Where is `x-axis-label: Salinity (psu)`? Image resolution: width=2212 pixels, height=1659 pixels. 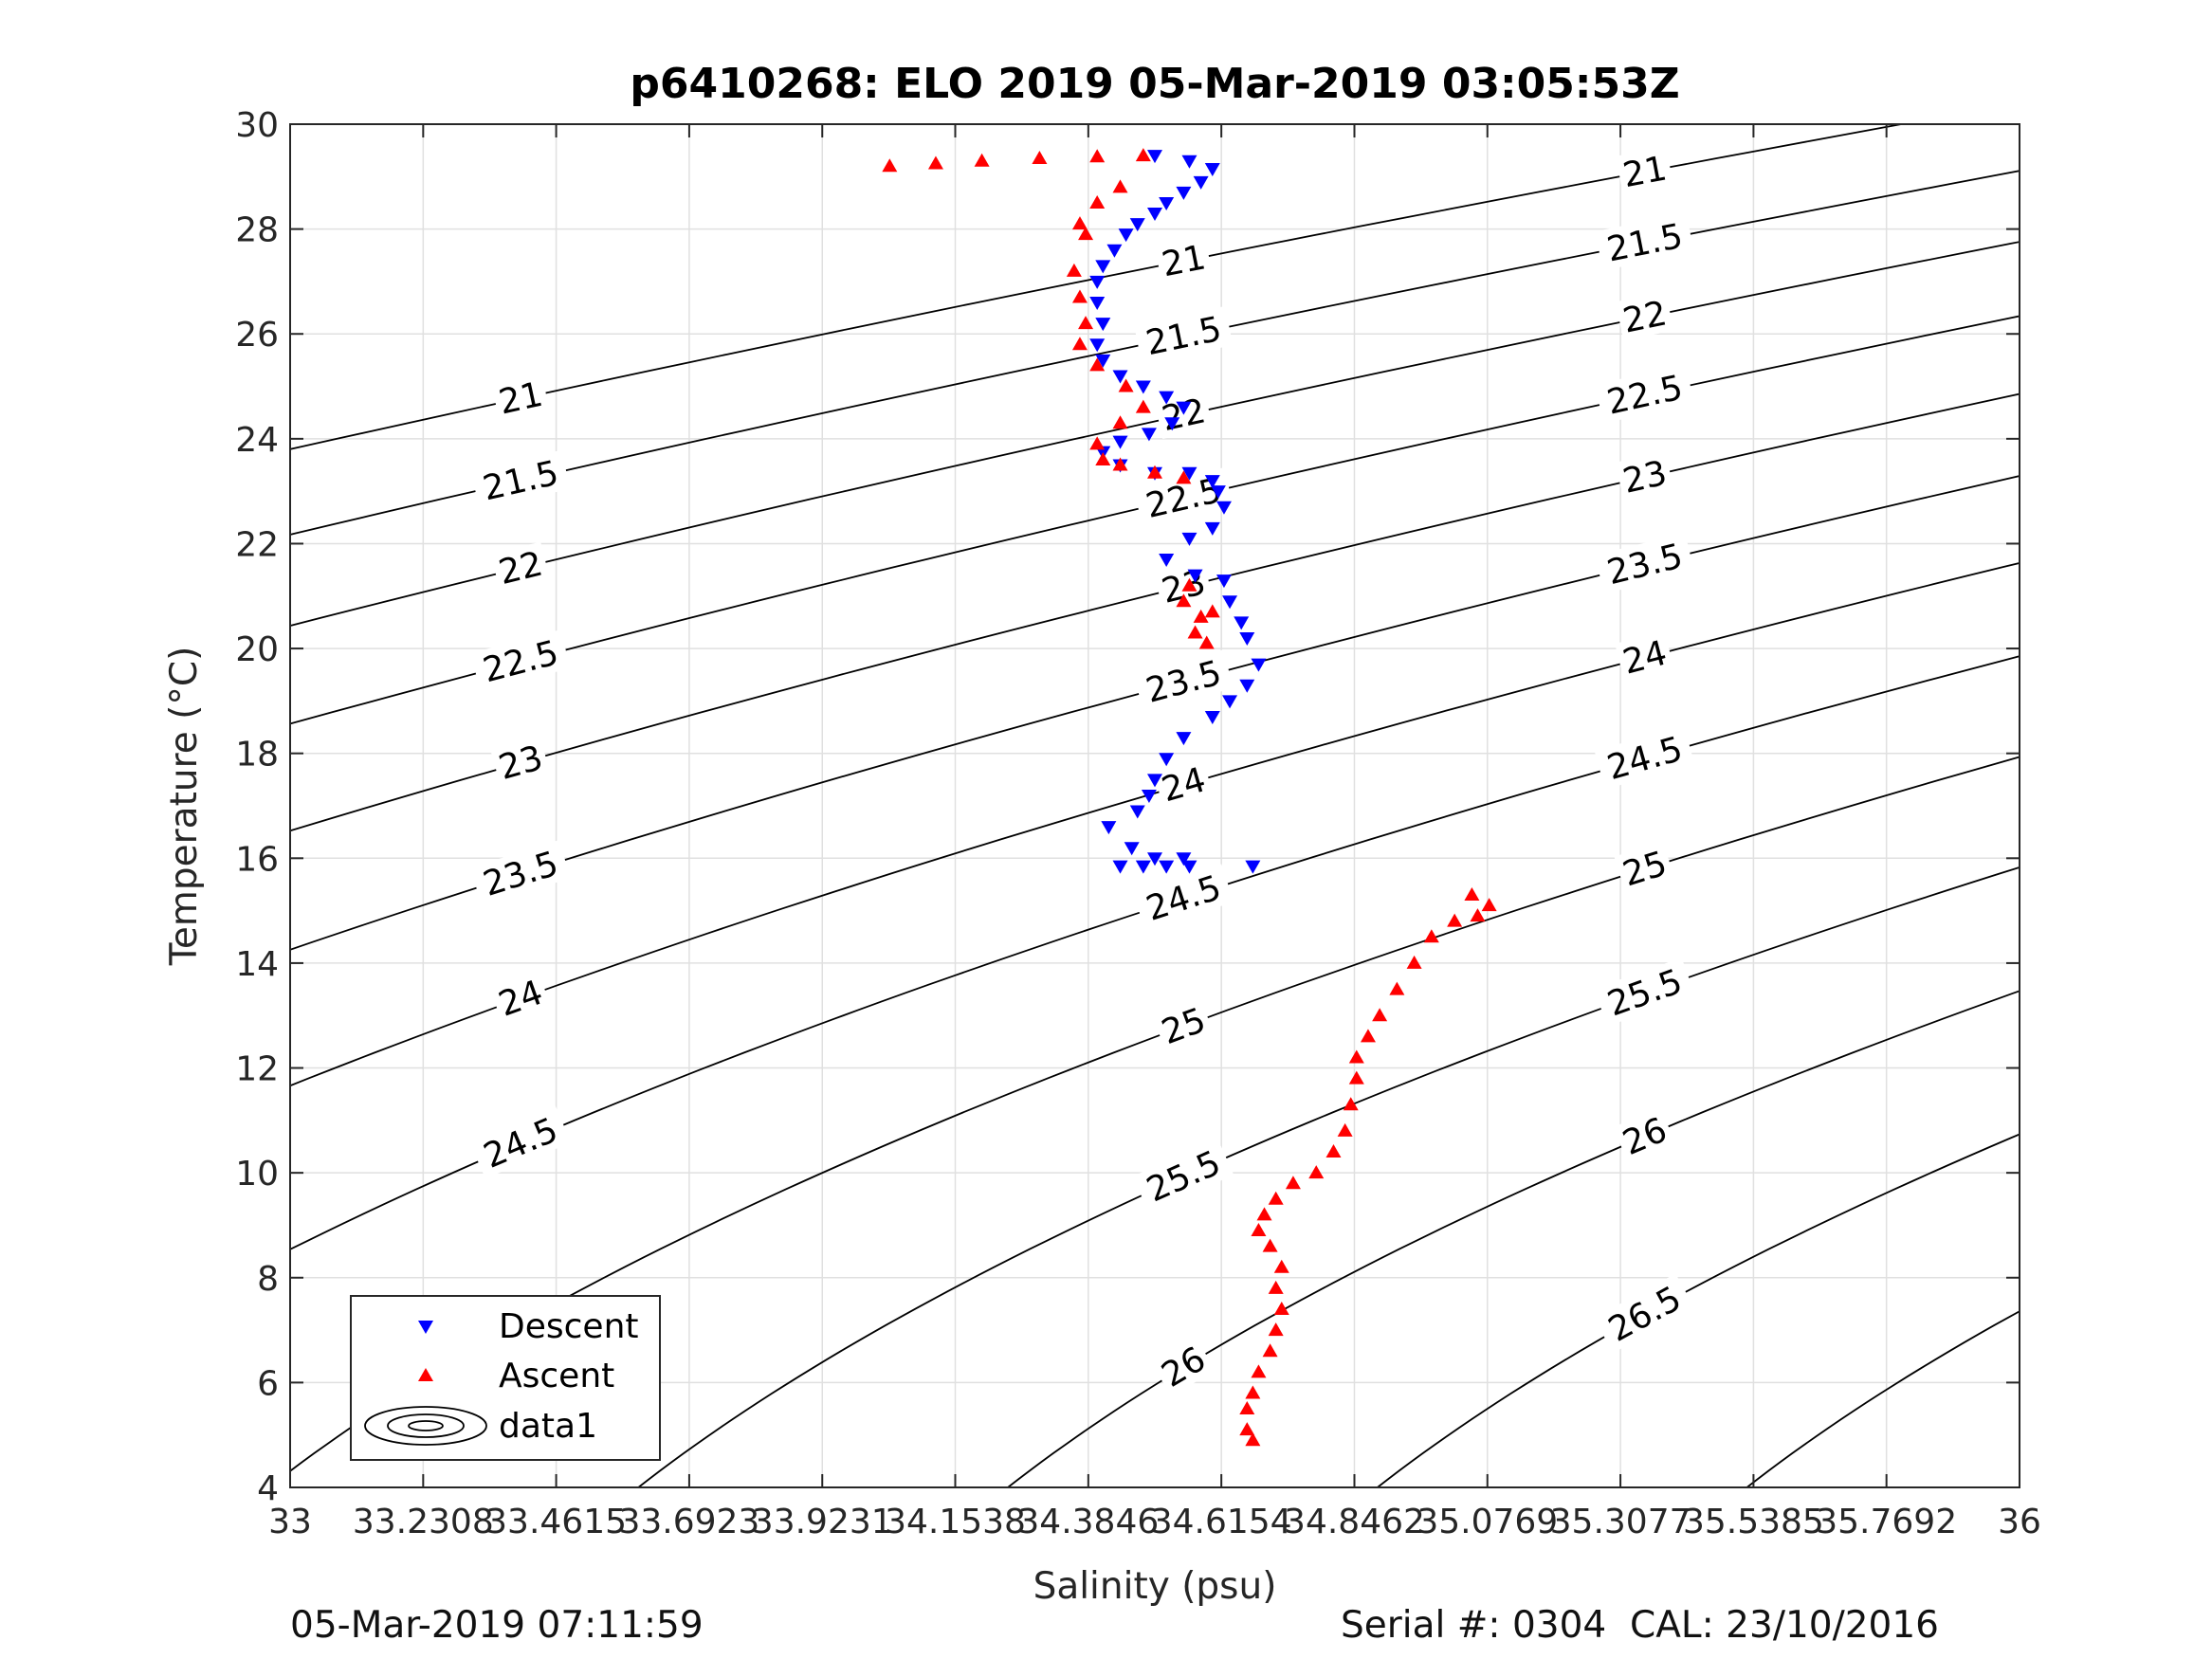 x-axis-label: Salinity (psu) is located at coordinates (1155, 1586).